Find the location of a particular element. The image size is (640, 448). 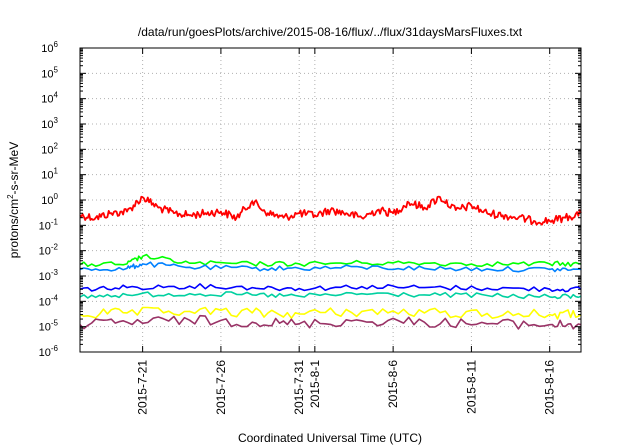

y-tick-label: 10² is located at coordinates (49, 148).